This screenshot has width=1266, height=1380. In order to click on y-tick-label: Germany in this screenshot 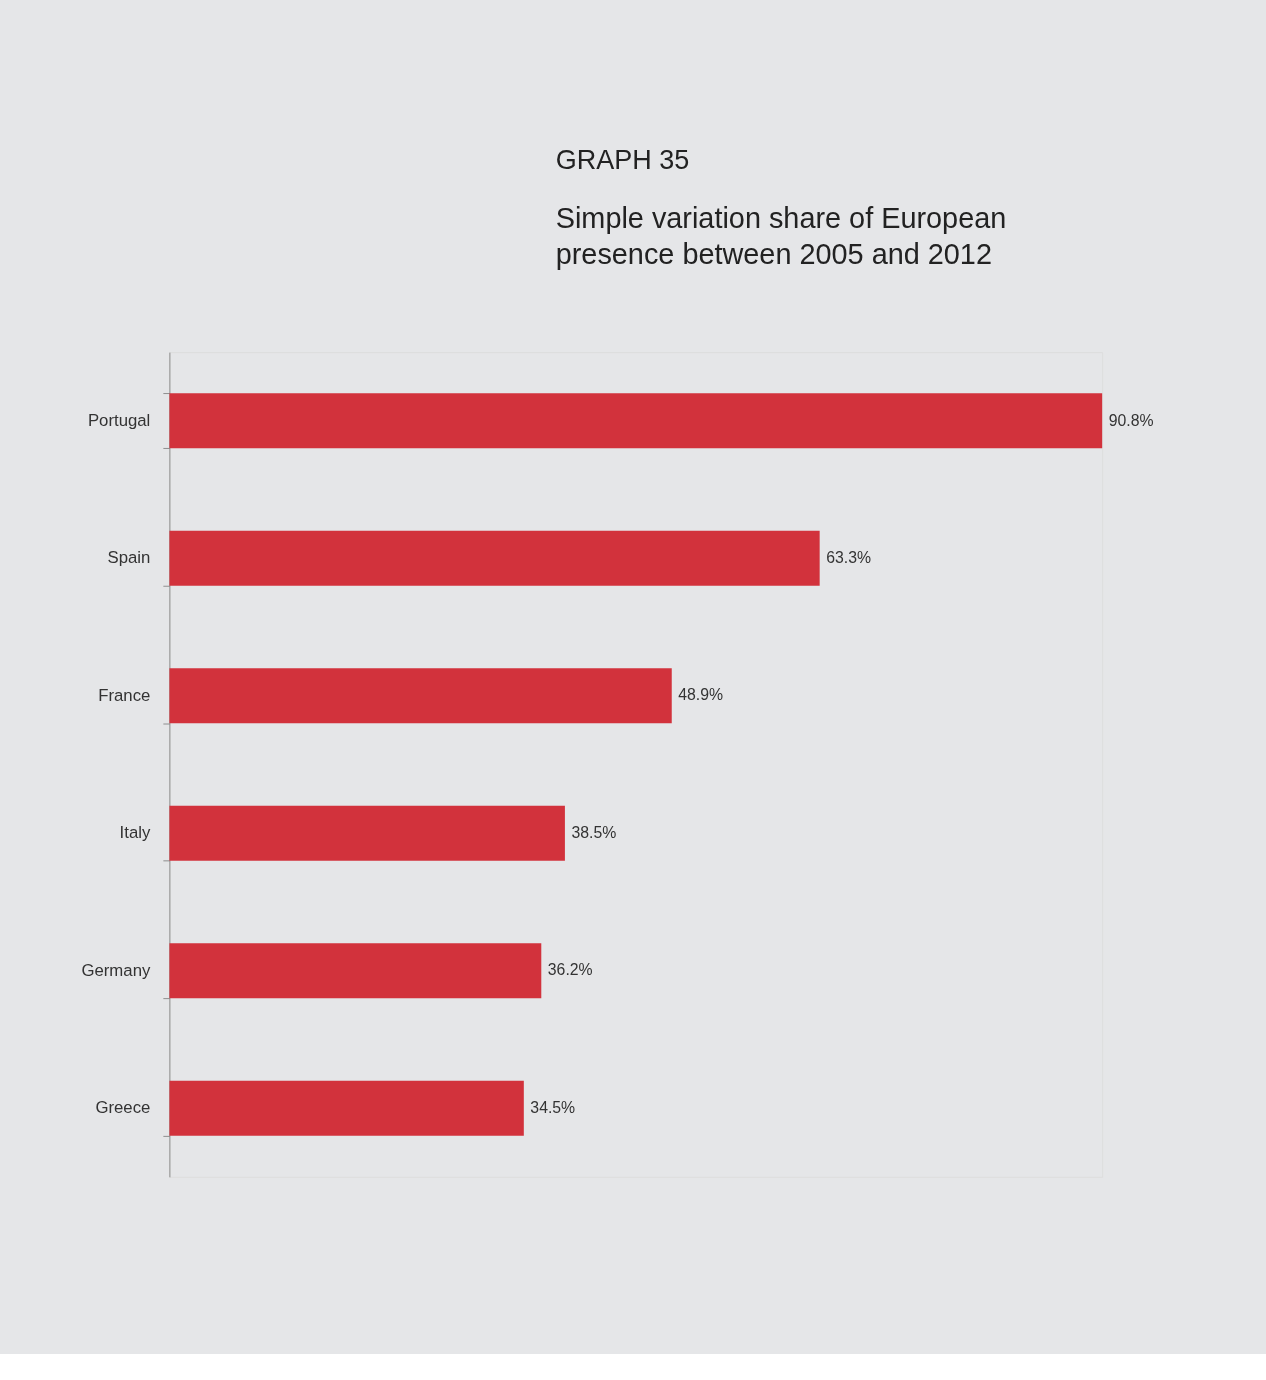, I will do `click(116, 970)`.